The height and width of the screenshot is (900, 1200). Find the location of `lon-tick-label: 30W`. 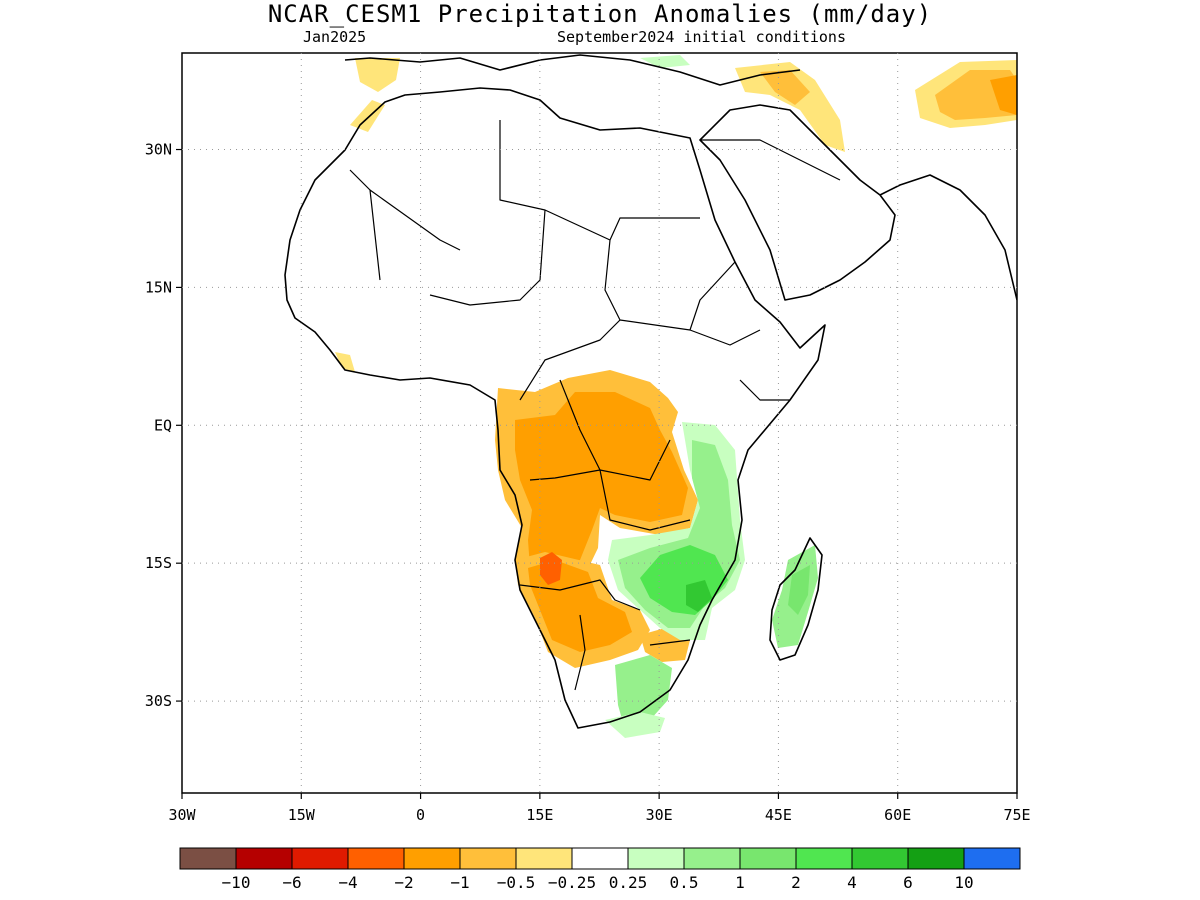

lon-tick-label: 30W is located at coordinates (182, 815).